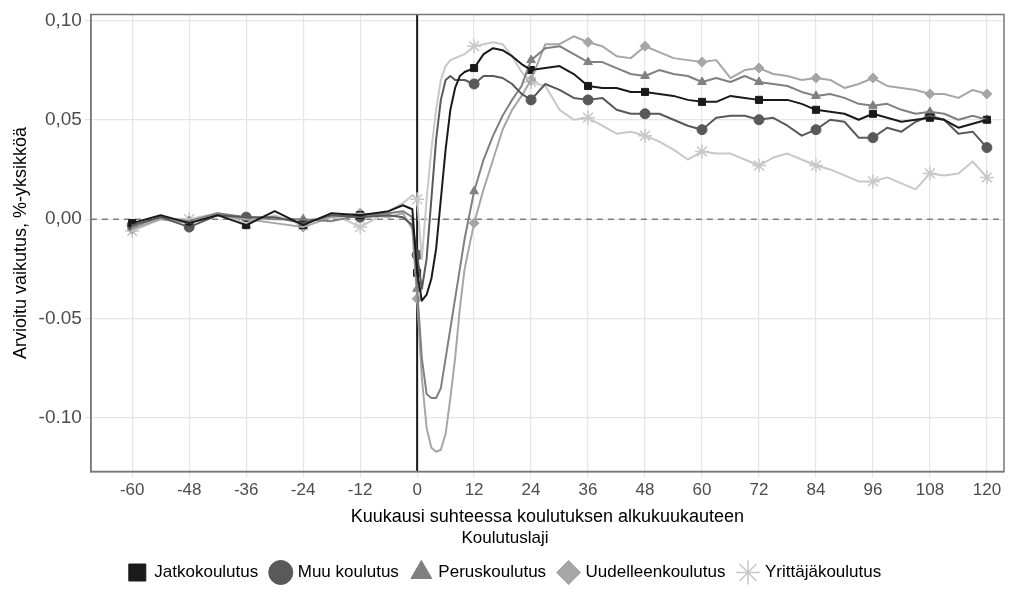  I want to click on x-tick-label: 24, so click(531, 490).